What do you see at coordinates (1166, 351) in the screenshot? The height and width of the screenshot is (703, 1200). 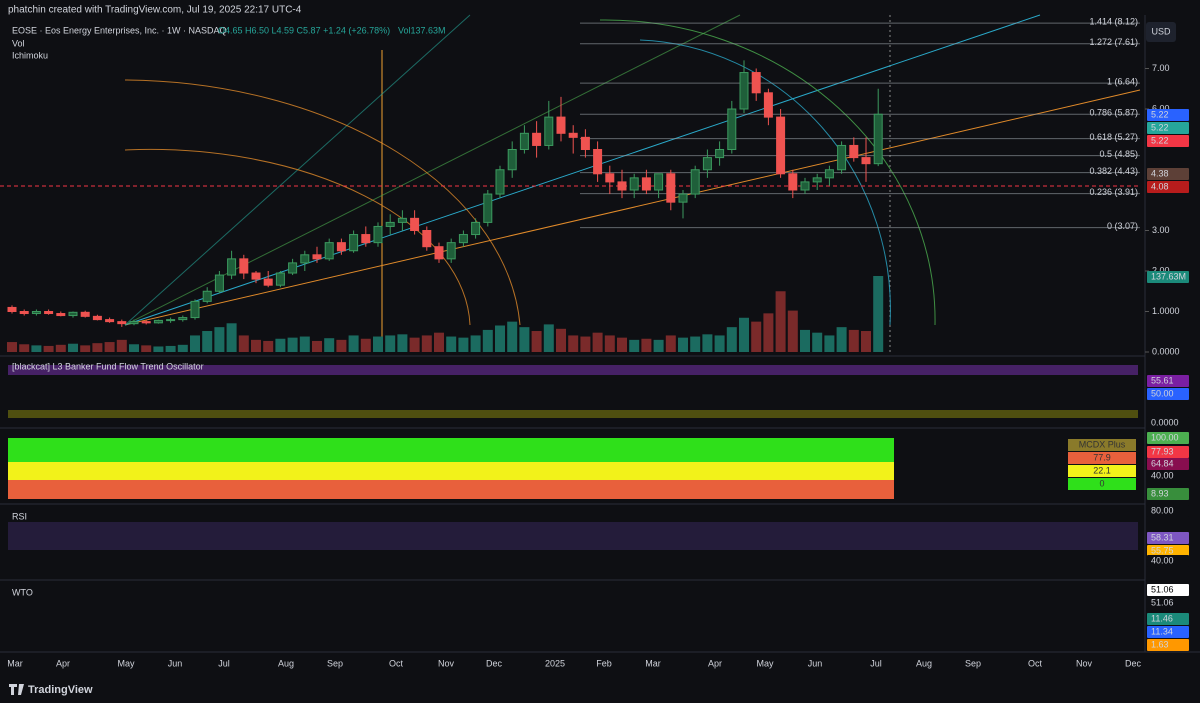 I see `price-axis-label: 0.0000` at bounding box center [1166, 351].